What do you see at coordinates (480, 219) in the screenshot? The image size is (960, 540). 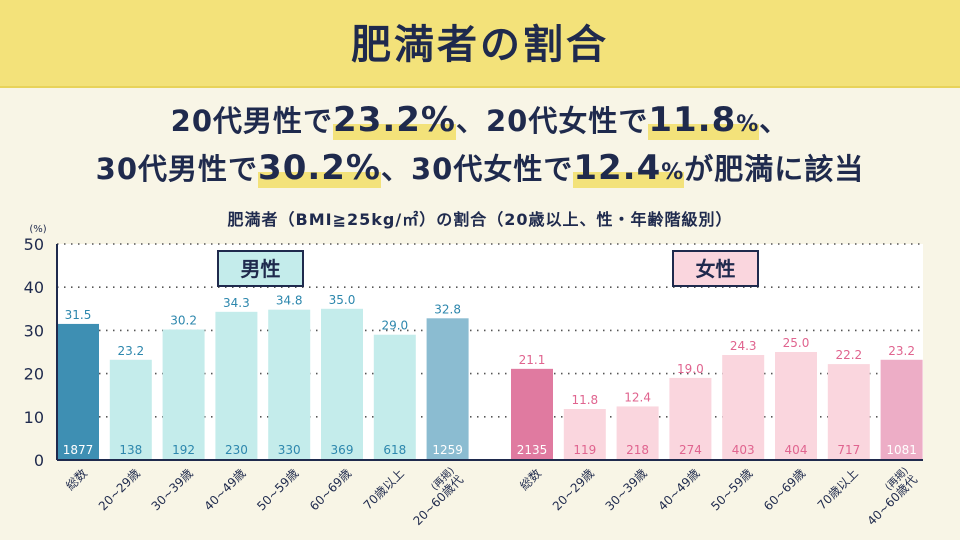 I see `chart-title: 肥満者（BMI≧25kg/㎡）の割合（20歳以上、性・年齢階級別）` at bounding box center [480, 219].